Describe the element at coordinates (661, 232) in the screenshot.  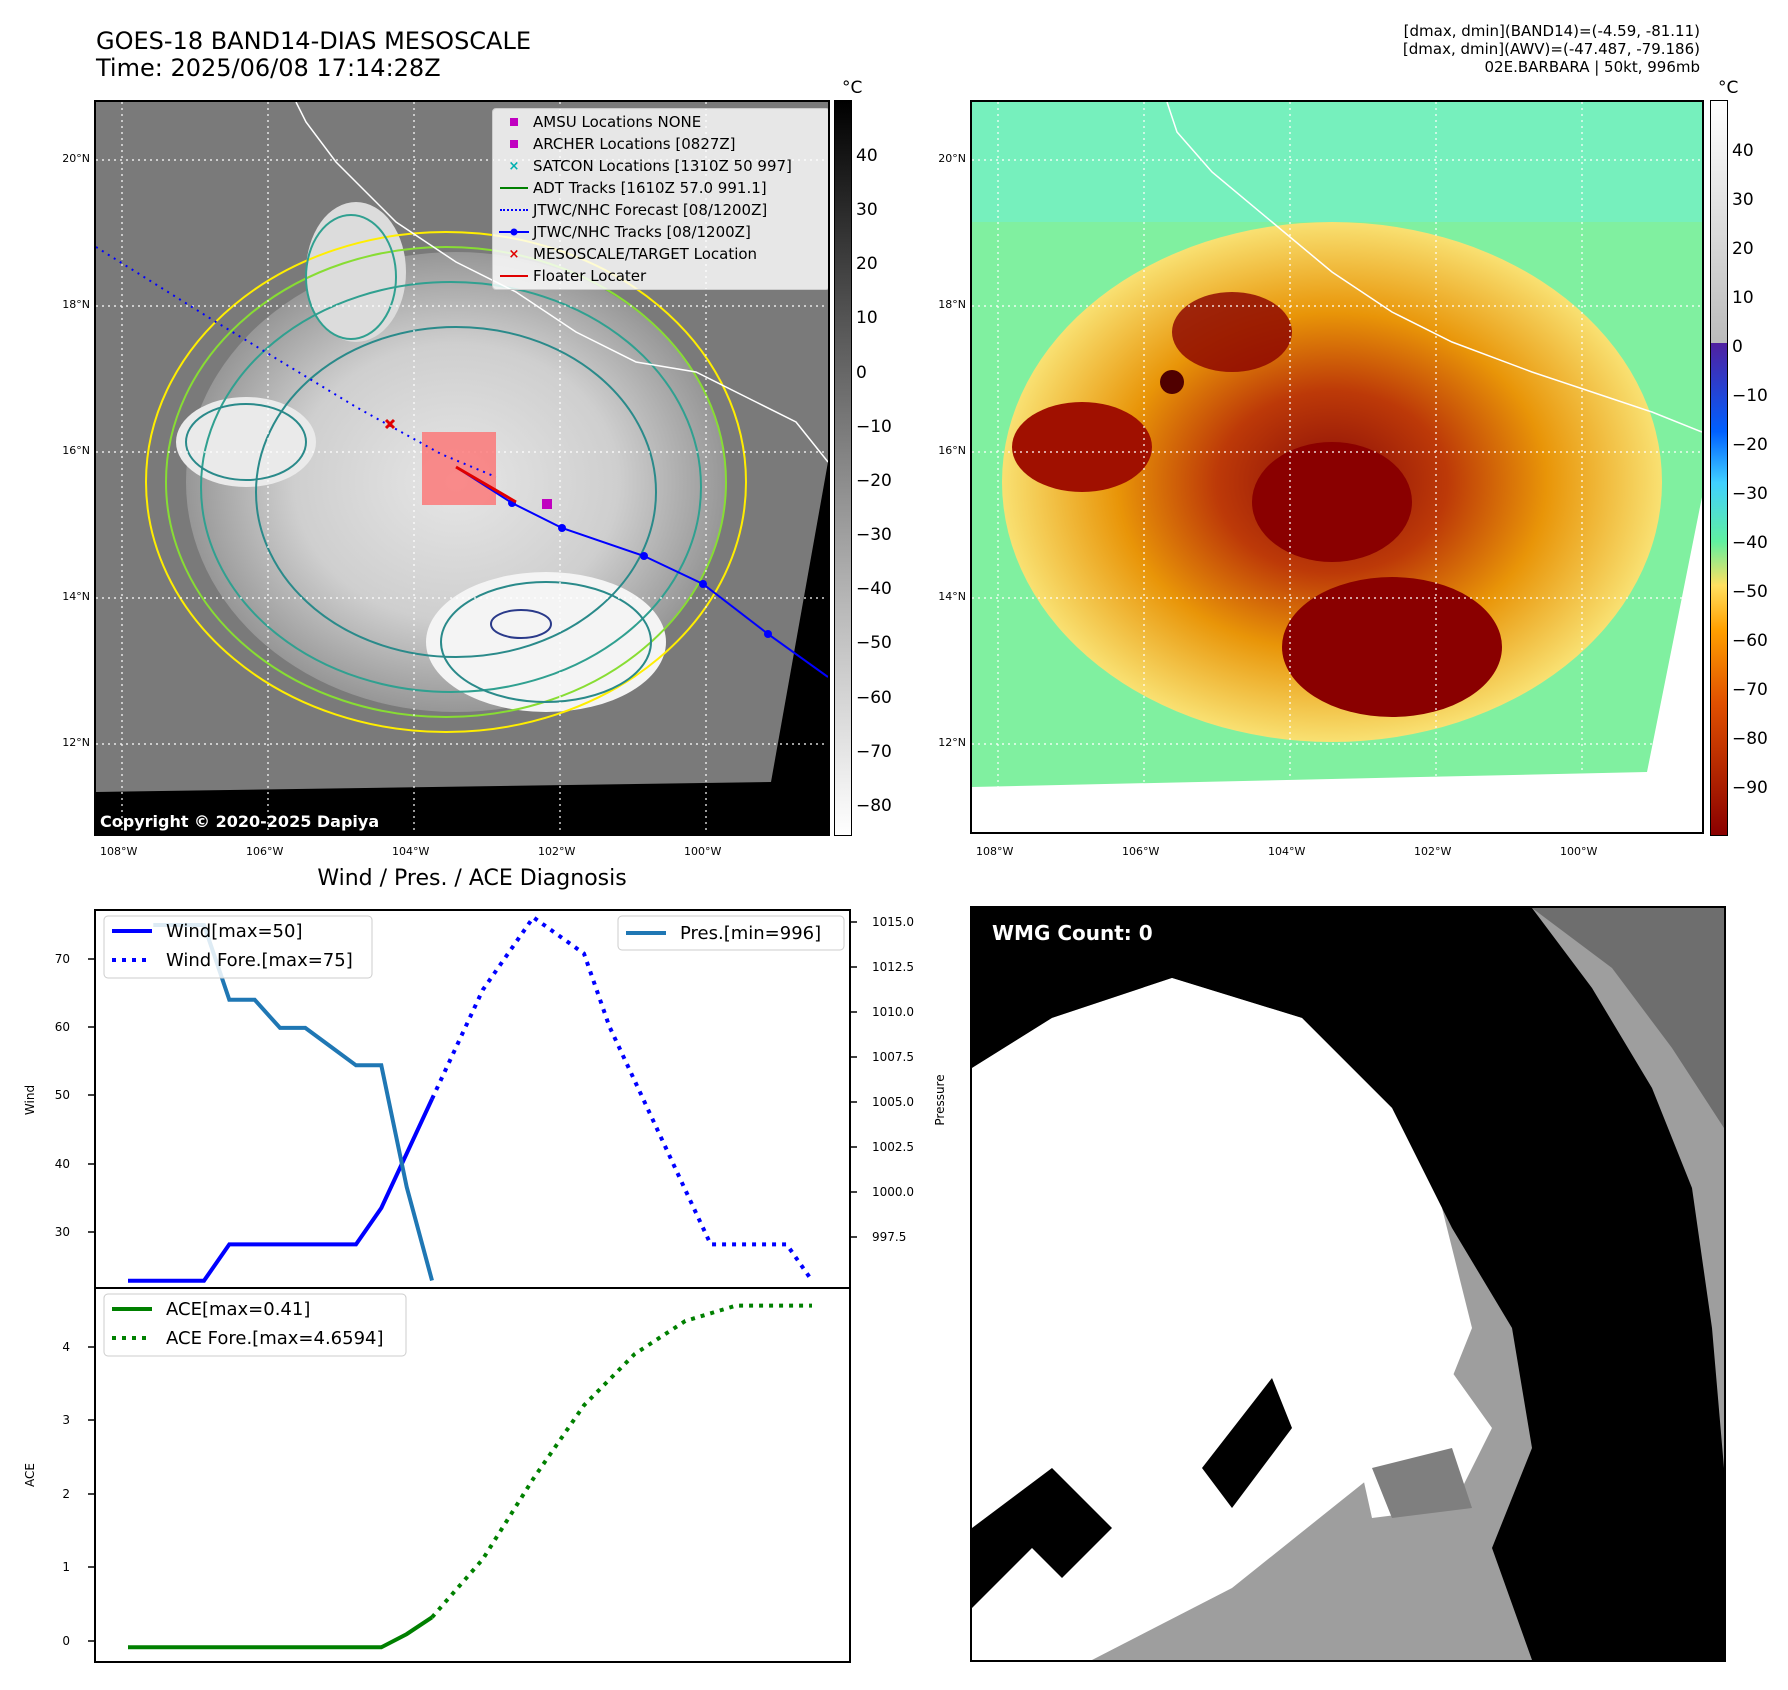
I see `legend-row-tracks: JTWC/NHC Tracks [08/1200Z]` at that location.